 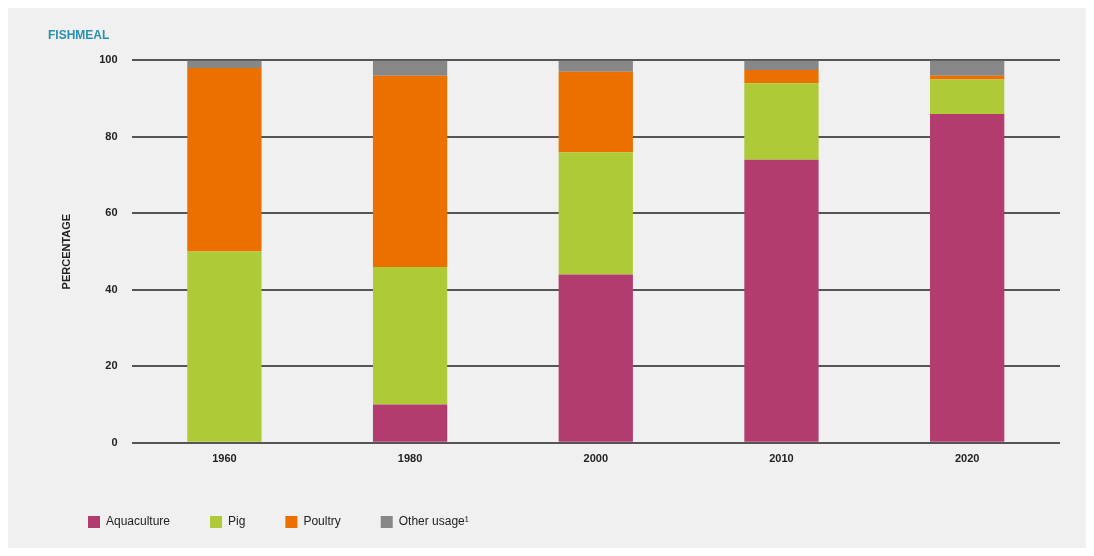 I want to click on y-tick-label: 0, so click(x=114, y=441).